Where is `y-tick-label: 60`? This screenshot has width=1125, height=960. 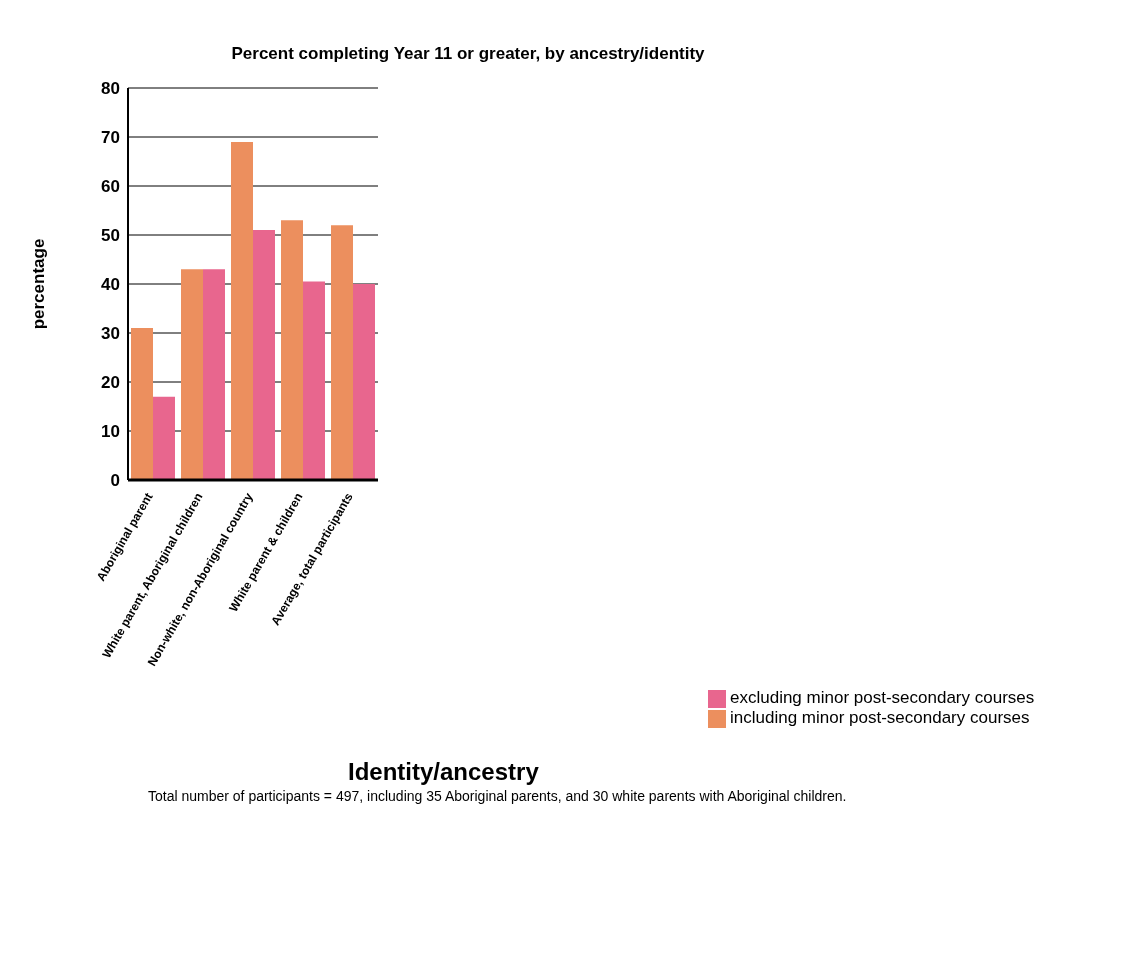
y-tick-label: 60 is located at coordinates (110, 187).